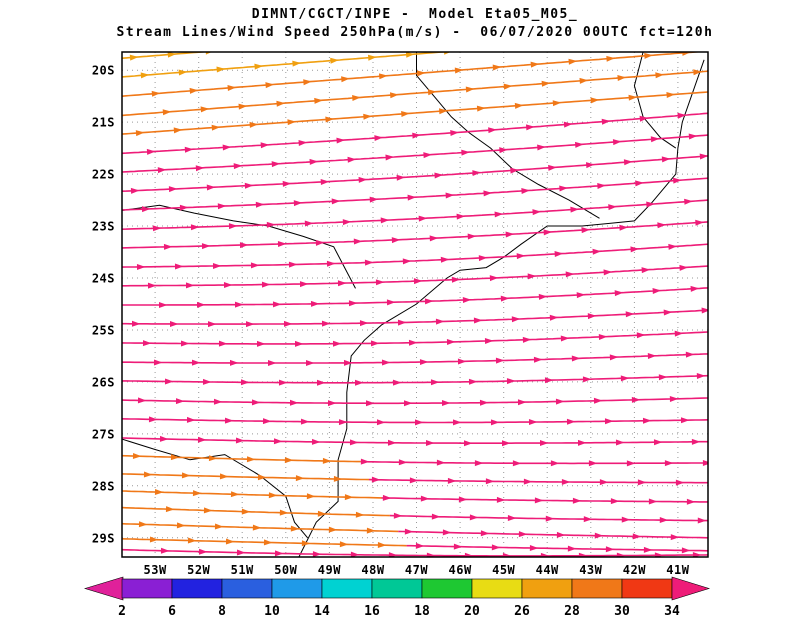 The height and width of the screenshot is (618, 800). What do you see at coordinates (103, 486) in the screenshot?
I see `lat-label: 28S` at bounding box center [103, 486].